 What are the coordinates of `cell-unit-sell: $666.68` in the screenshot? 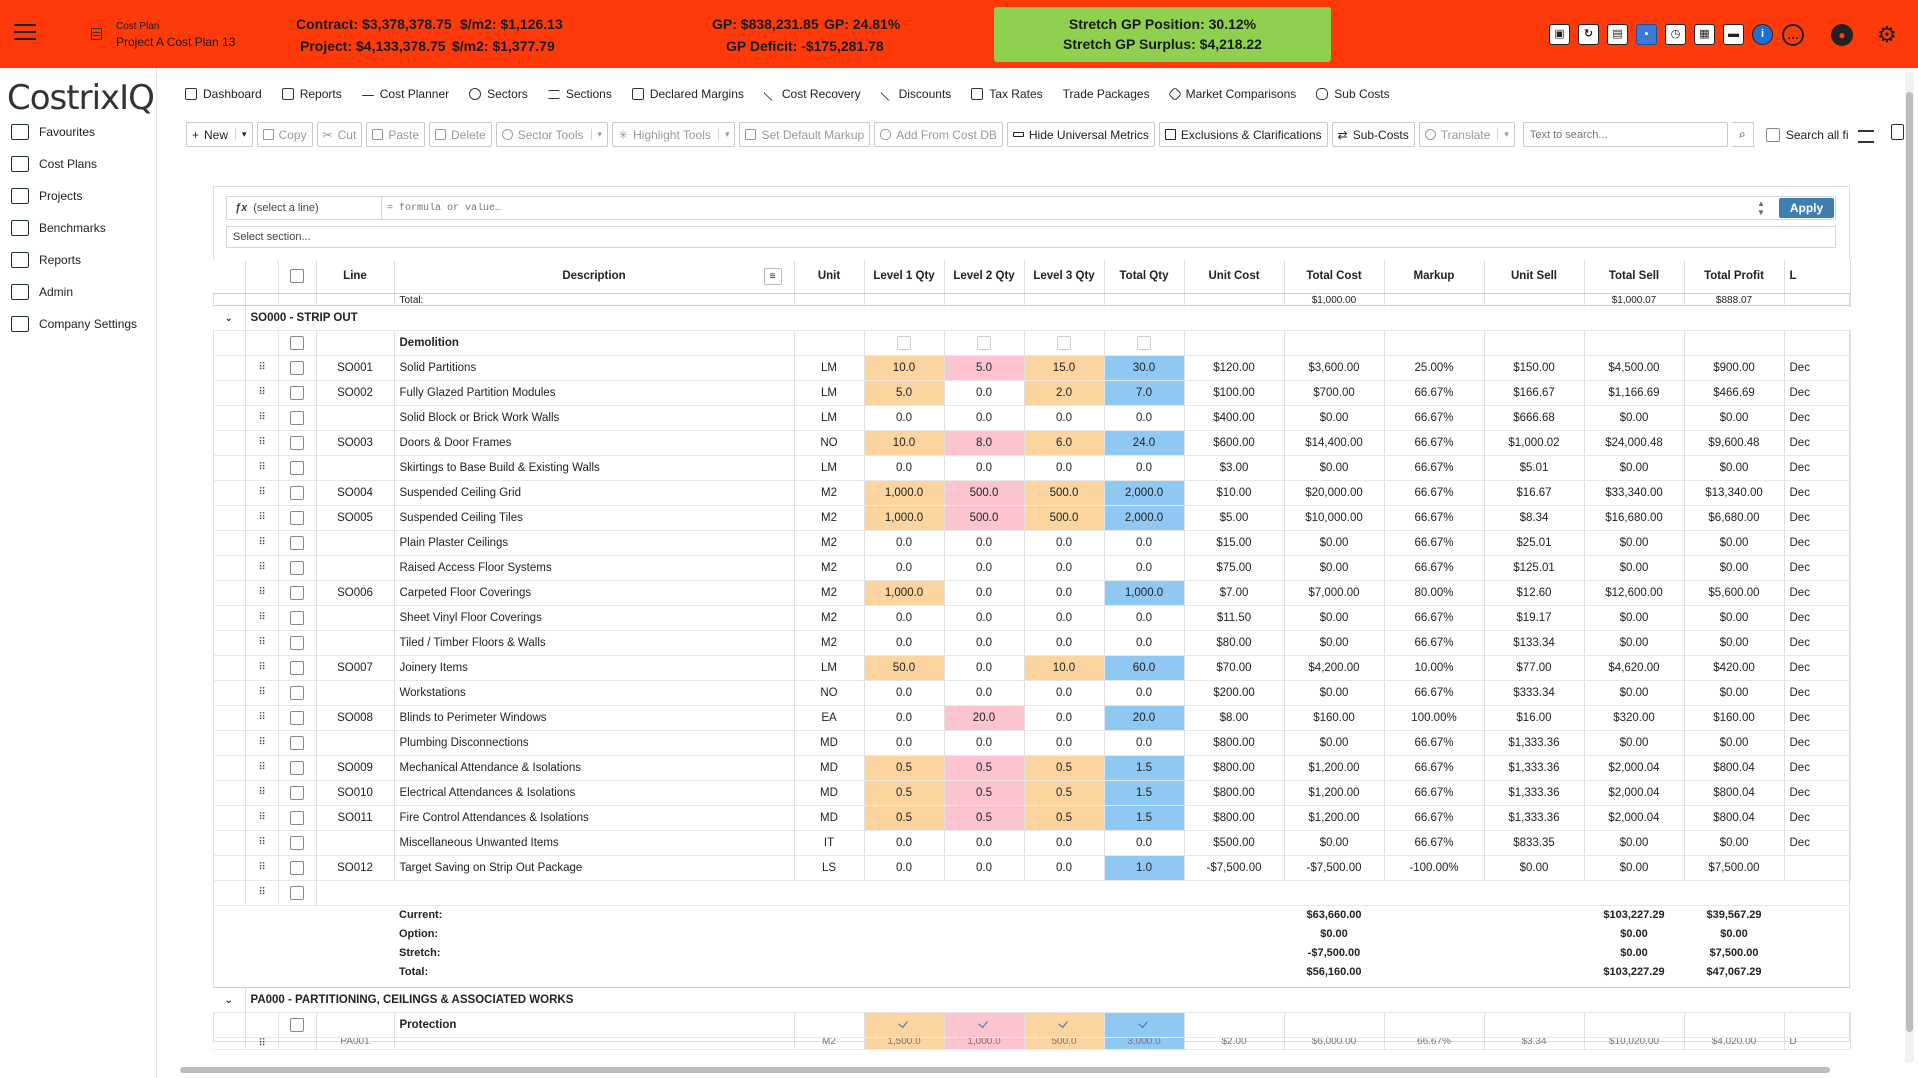 It's located at (1534, 418).